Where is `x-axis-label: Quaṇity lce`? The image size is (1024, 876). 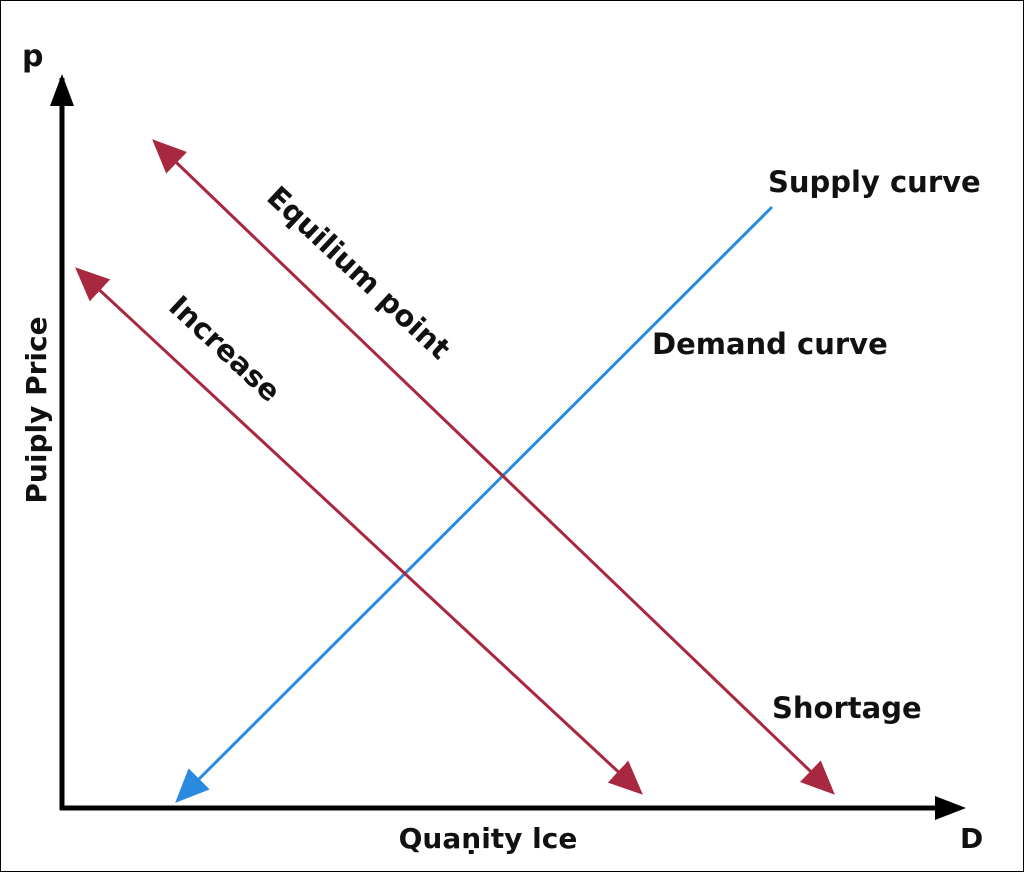 x-axis-label: Quaṇity lce is located at coordinates (488, 838).